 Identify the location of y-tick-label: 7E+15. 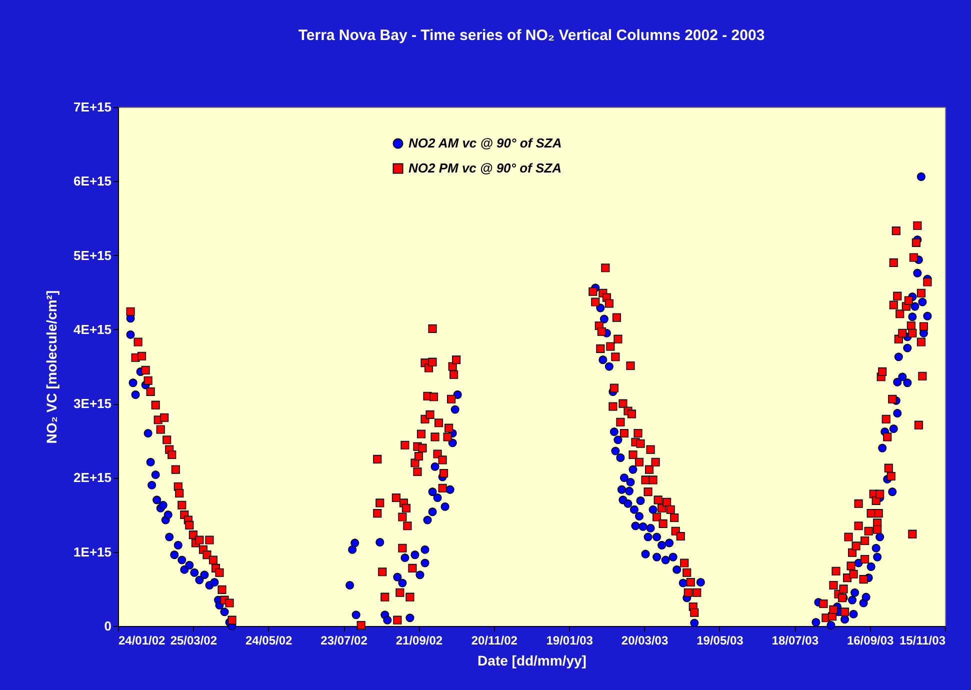
(93, 107).